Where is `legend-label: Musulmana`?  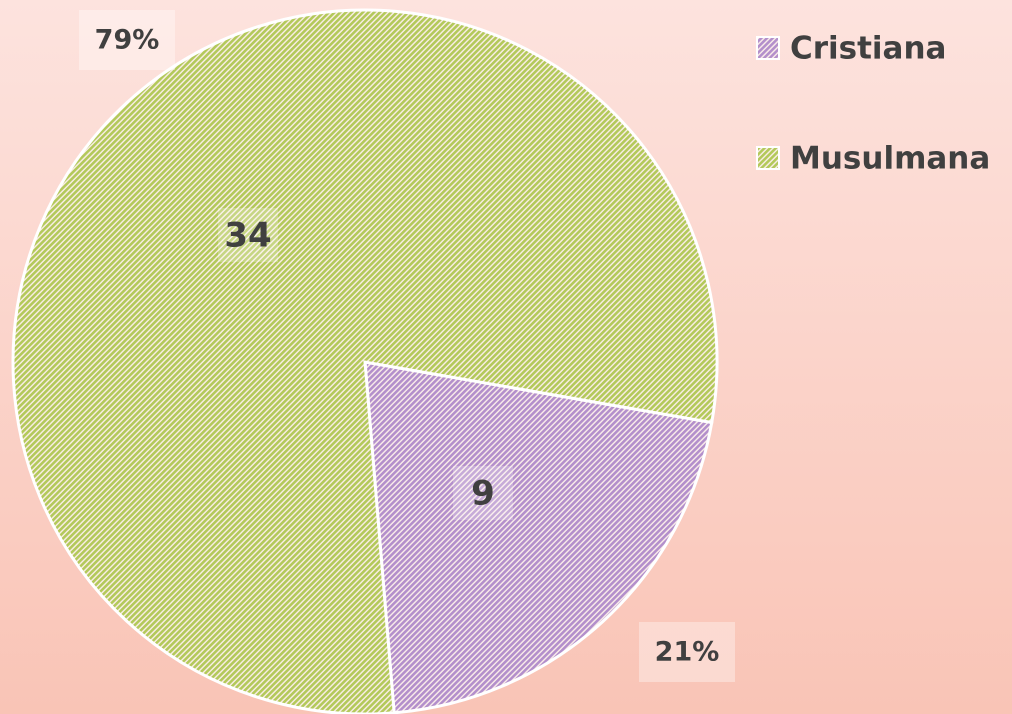
legend-label: Musulmana is located at coordinates (890, 159).